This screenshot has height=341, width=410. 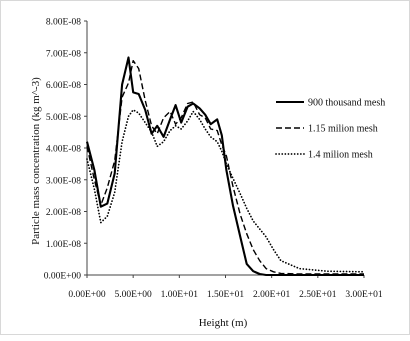 I want to click on y-tick-label: 4.00E-08, so click(x=63, y=150).